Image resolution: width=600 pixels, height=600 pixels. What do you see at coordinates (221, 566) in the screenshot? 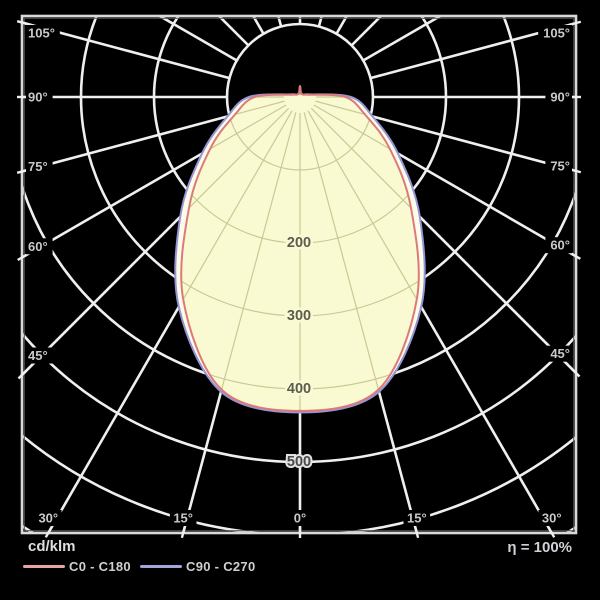
I see `legend-label-c90-c270: C90 - C270` at bounding box center [221, 566].